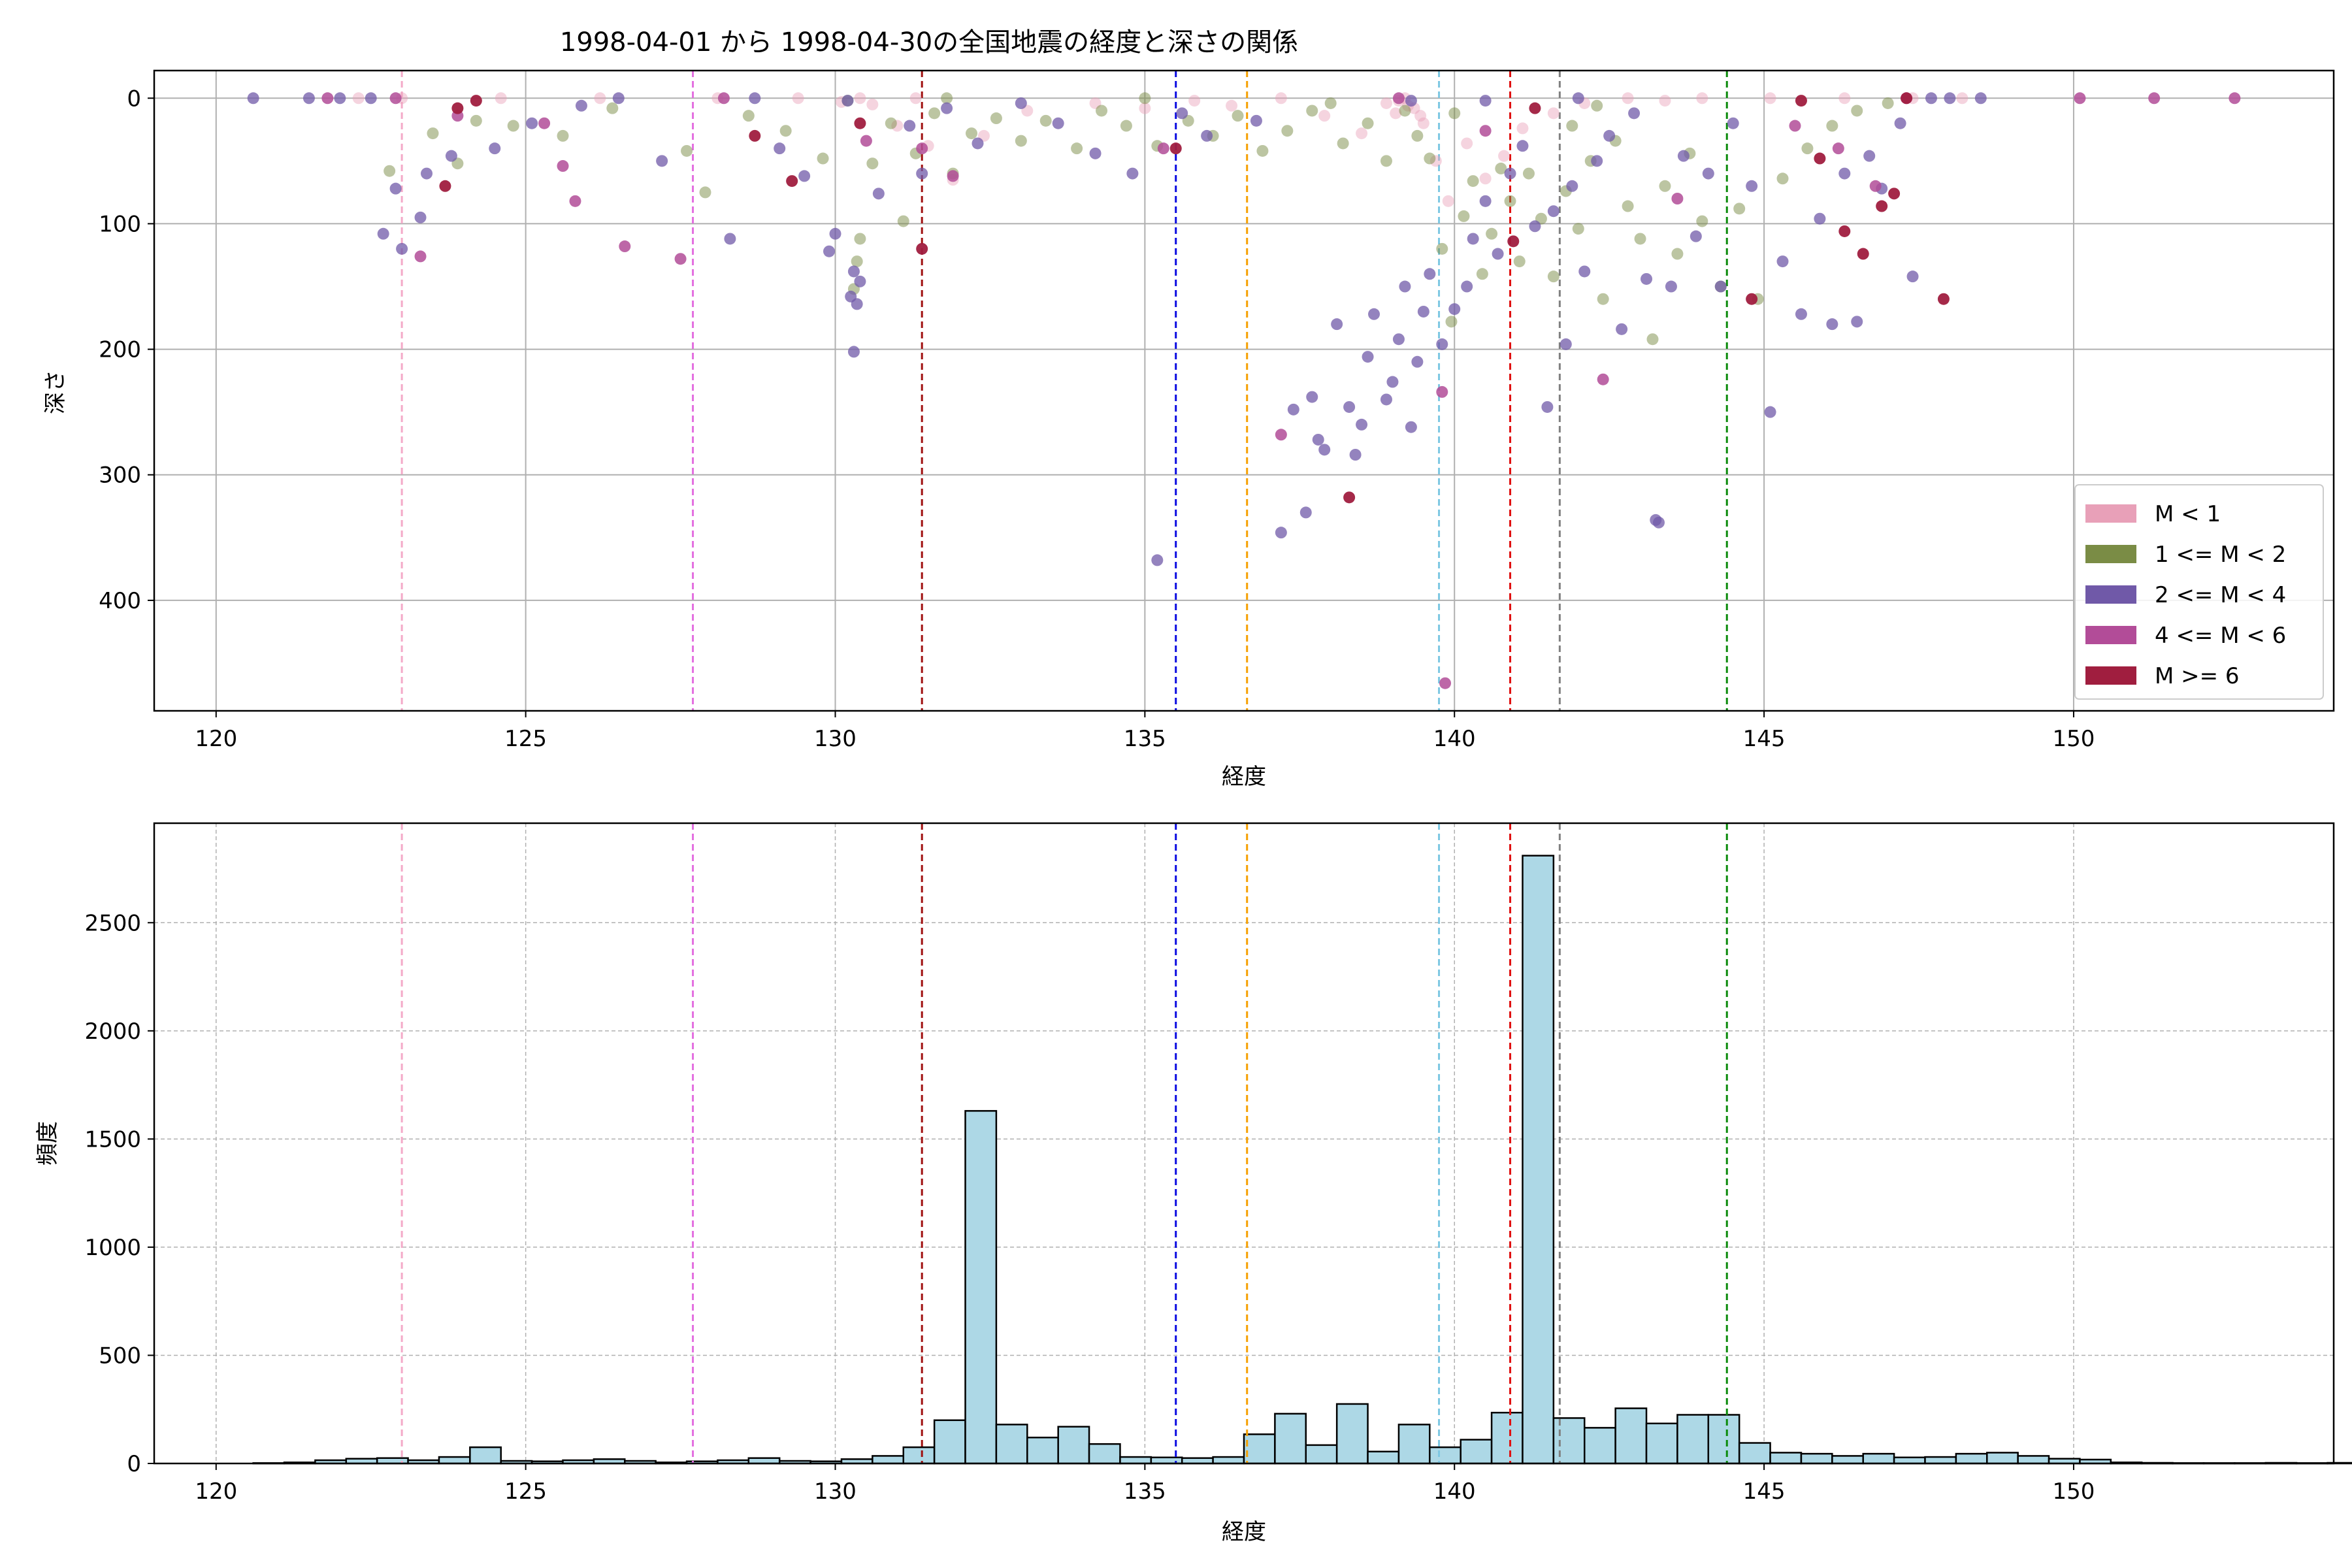  I want to click on legend-label: 1 <= M < 2, so click(2220, 555).